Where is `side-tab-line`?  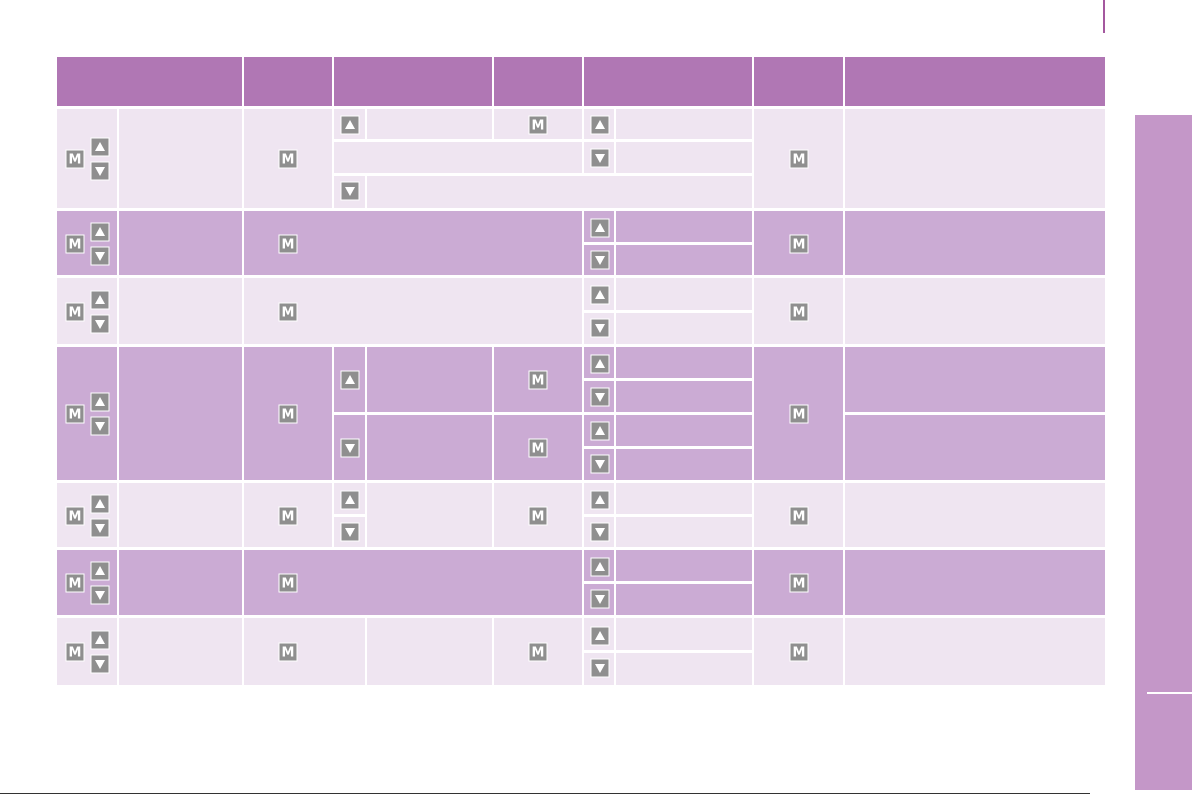 side-tab-line is located at coordinates (1169, 693).